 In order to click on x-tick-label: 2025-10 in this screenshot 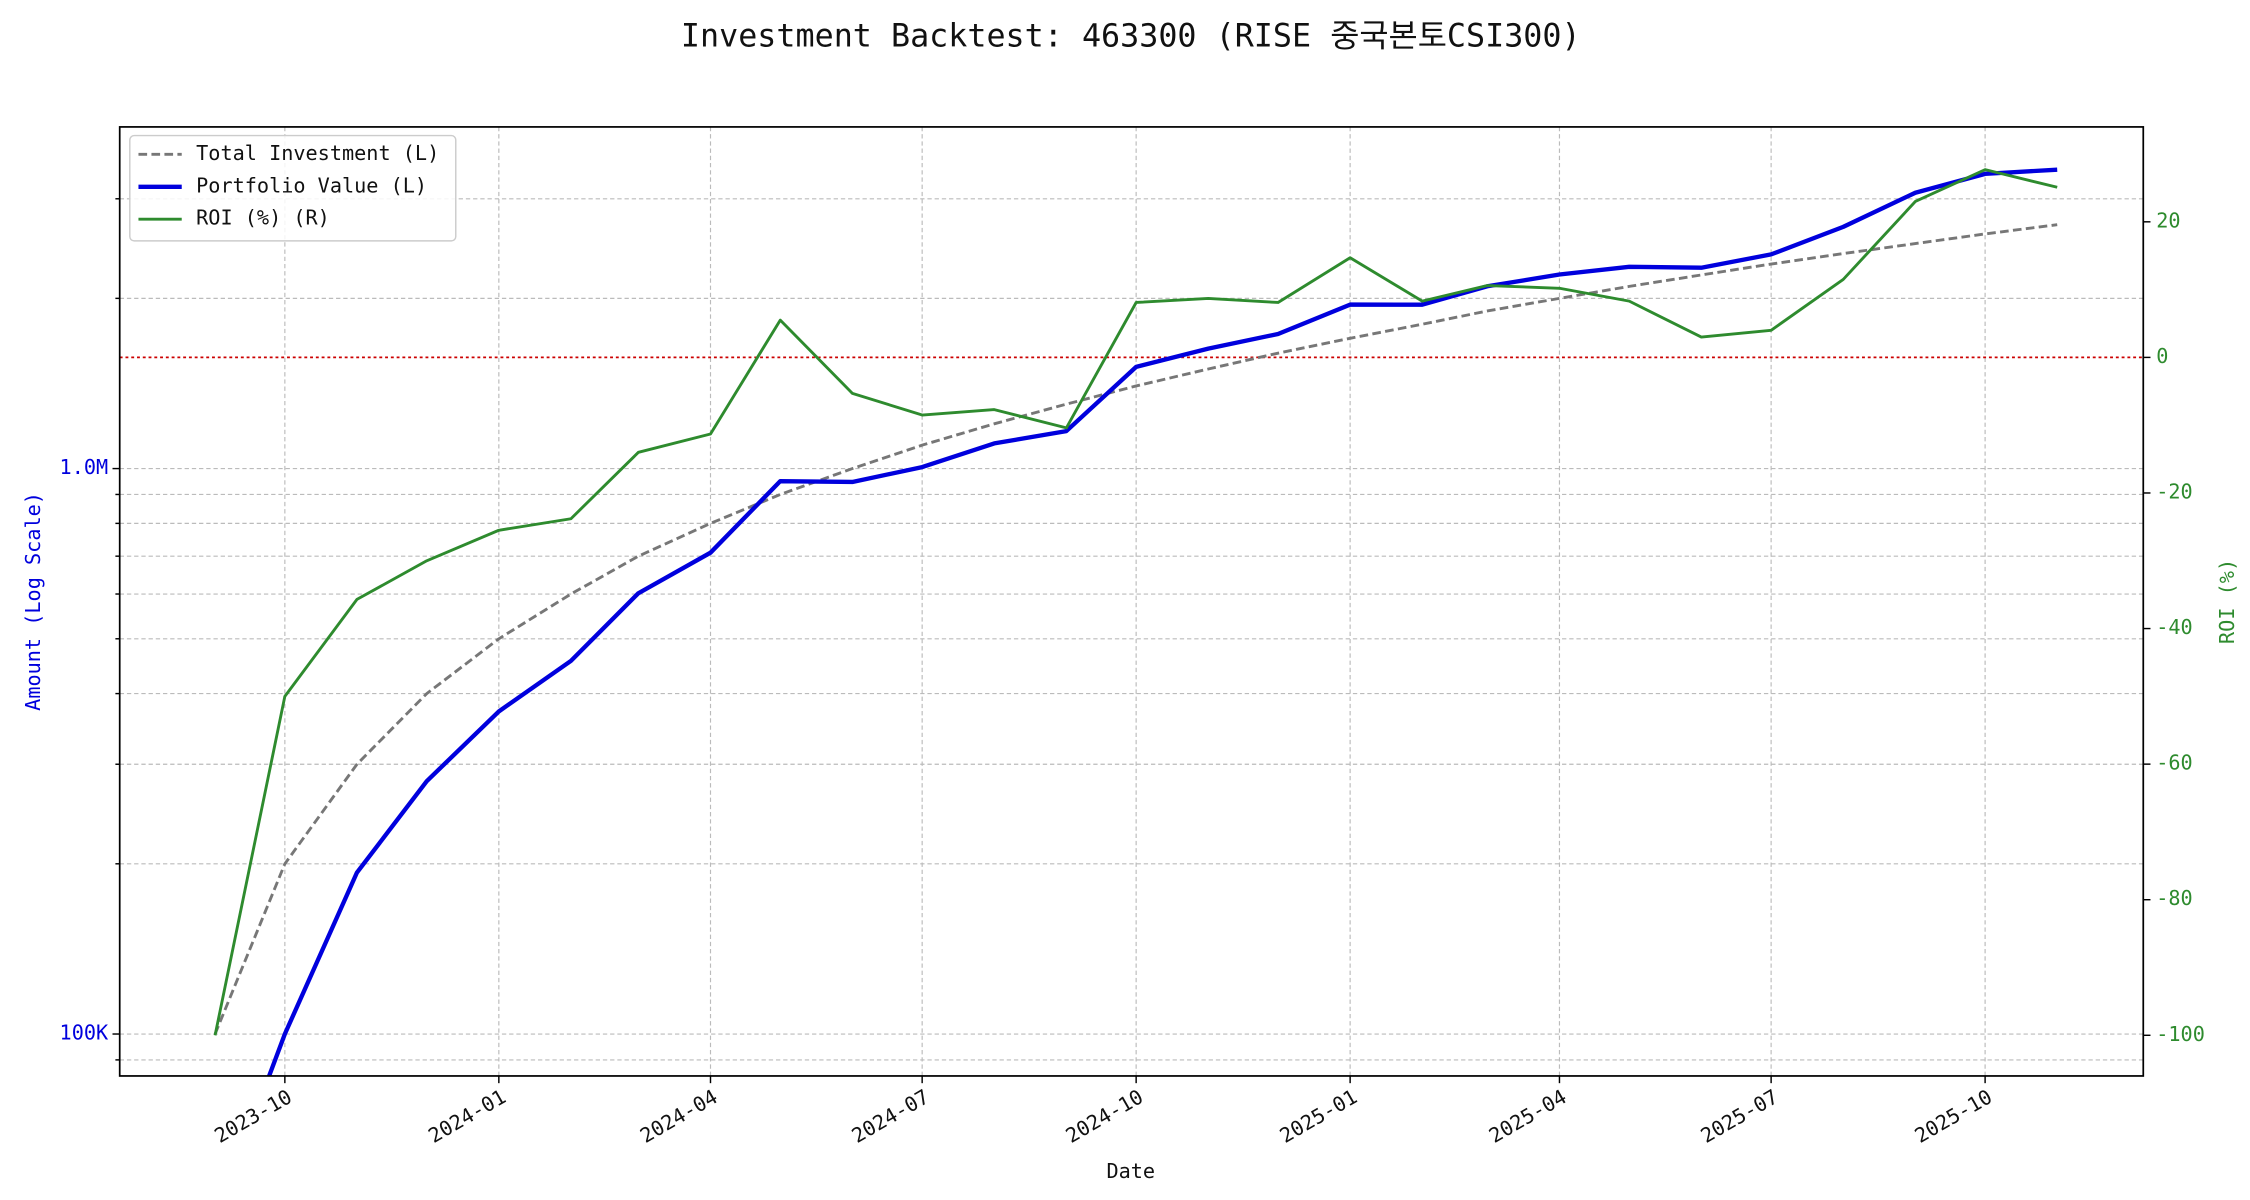, I will do `click(1953, 1115)`.